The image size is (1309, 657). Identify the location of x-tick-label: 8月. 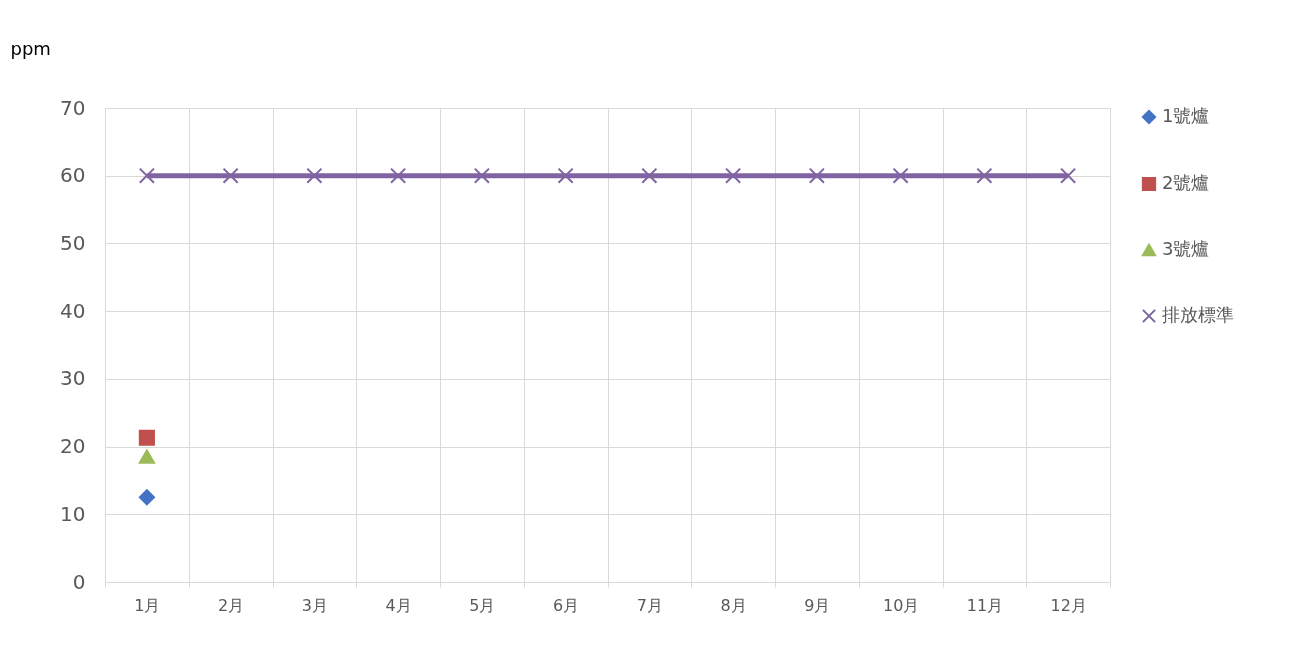
(733, 605).